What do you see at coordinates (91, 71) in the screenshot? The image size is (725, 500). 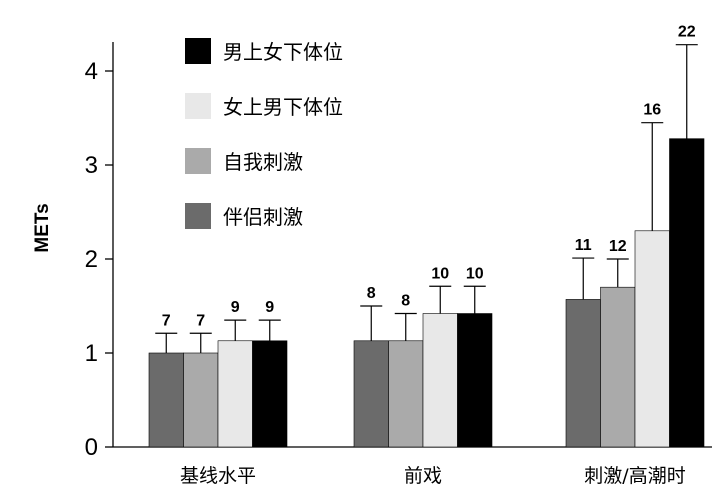 I see `y-tick-label: 4` at bounding box center [91, 71].